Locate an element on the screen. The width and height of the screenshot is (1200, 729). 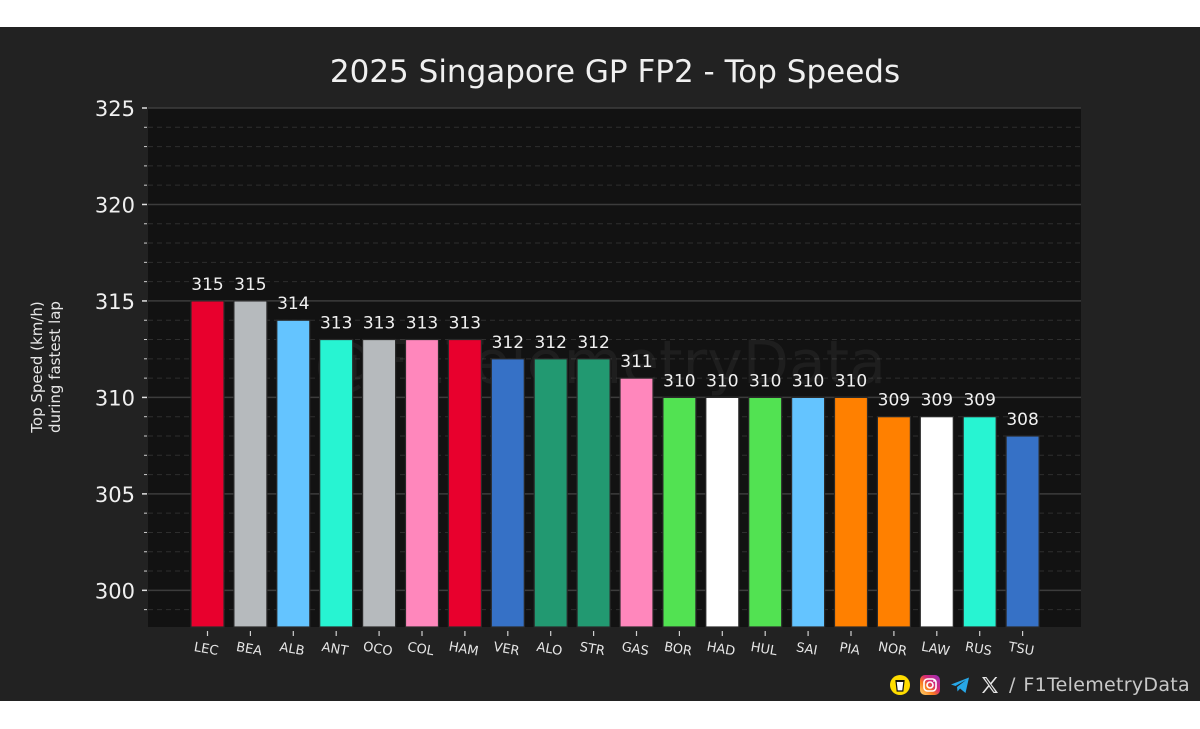
x-tick-label: ALB is located at coordinates (291, 649).